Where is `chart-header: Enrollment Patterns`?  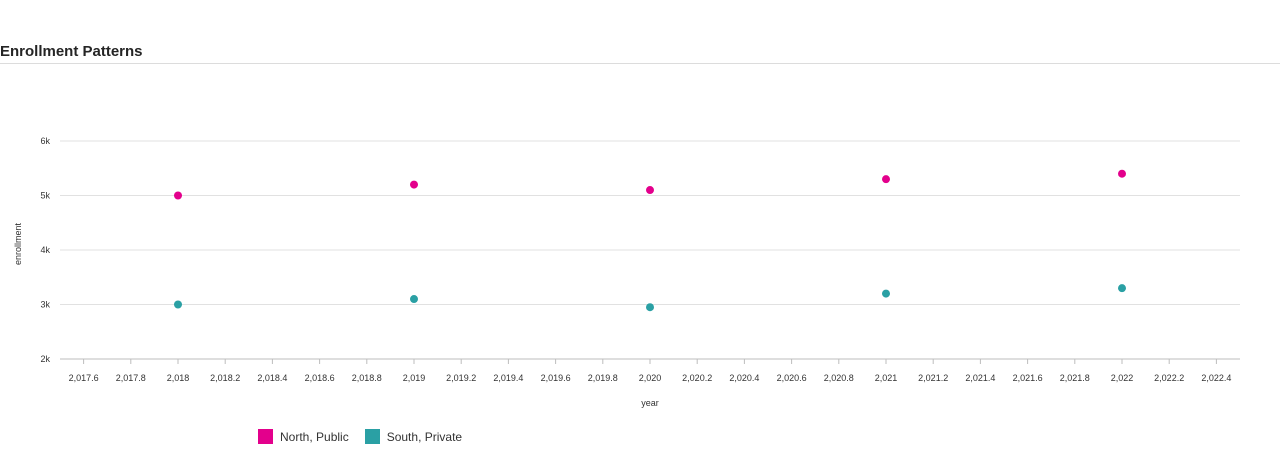 chart-header: Enrollment Patterns is located at coordinates (640, 32).